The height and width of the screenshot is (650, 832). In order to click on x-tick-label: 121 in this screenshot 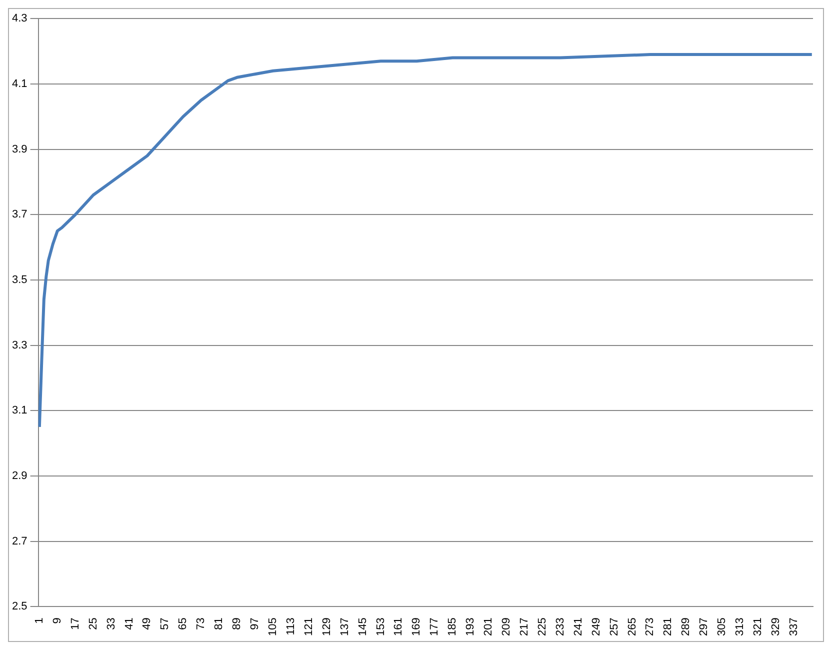, I will do `click(308, 627)`.